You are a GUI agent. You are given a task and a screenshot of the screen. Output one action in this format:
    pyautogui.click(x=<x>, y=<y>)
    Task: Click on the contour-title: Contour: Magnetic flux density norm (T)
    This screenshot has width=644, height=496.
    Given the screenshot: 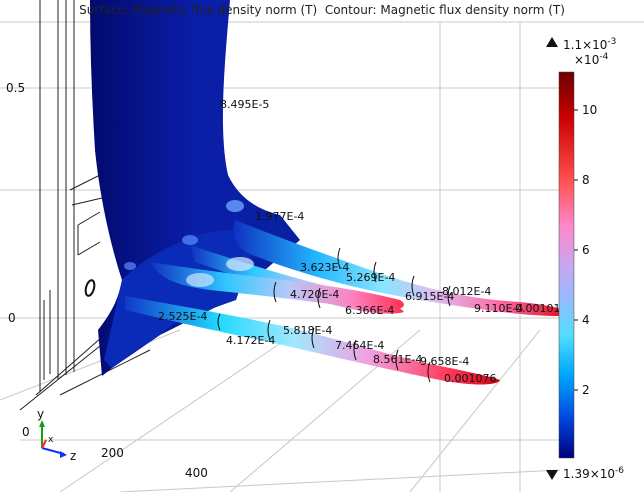 What is the action you would take?
    pyautogui.click(x=444, y=10)
    